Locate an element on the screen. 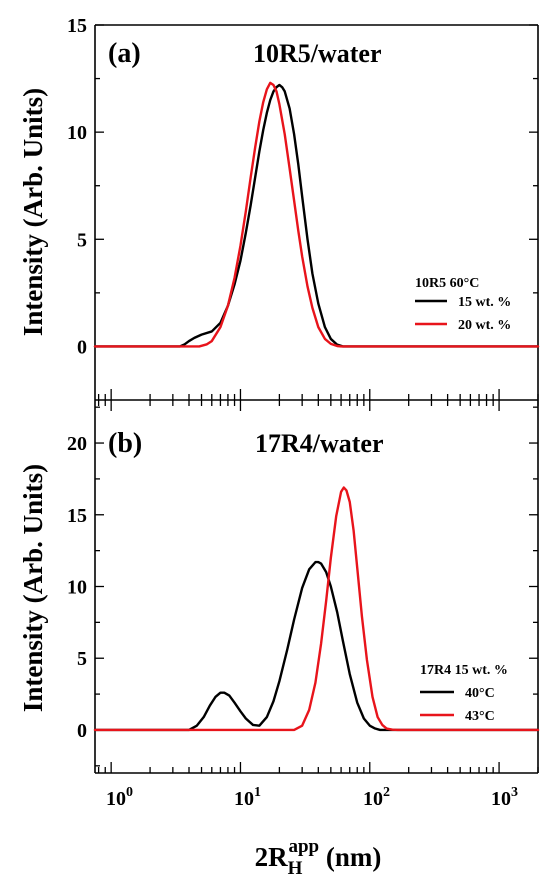 This screenshot has width=550, height=889. x-tick-labels: 10⁰ 10¹ 10² 10³ is located at coordinates (312, 797).